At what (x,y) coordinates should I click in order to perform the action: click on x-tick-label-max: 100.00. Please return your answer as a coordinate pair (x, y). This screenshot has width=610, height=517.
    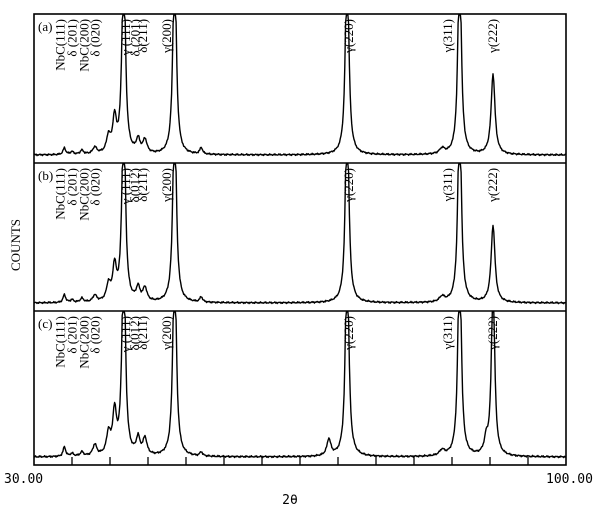
    Looking at the image, I should click on (569, 479).